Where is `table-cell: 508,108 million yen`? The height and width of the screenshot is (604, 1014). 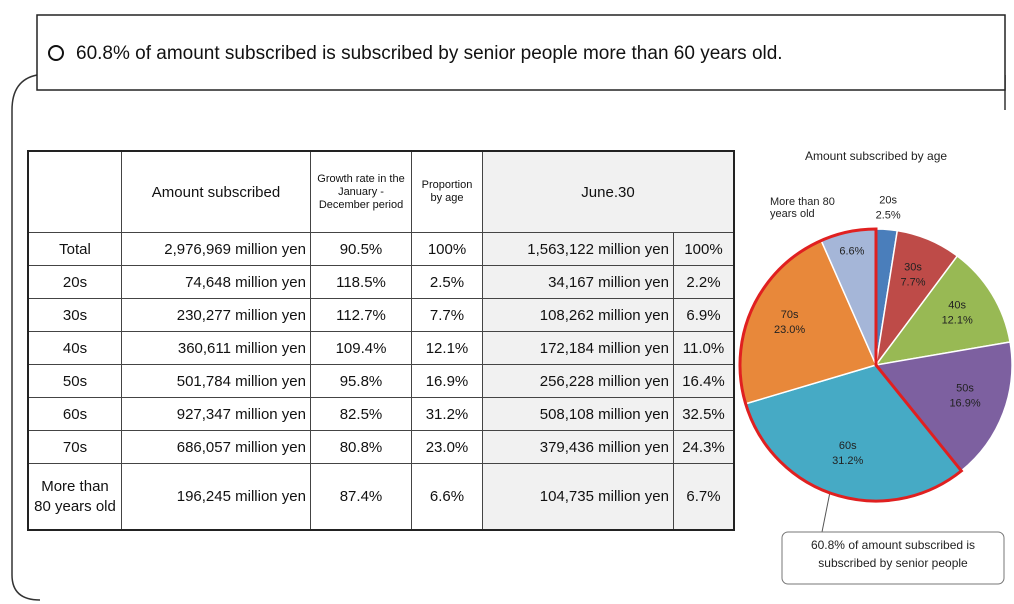
table-cell: 508,108 million yen is located at coordinates (578, 414).